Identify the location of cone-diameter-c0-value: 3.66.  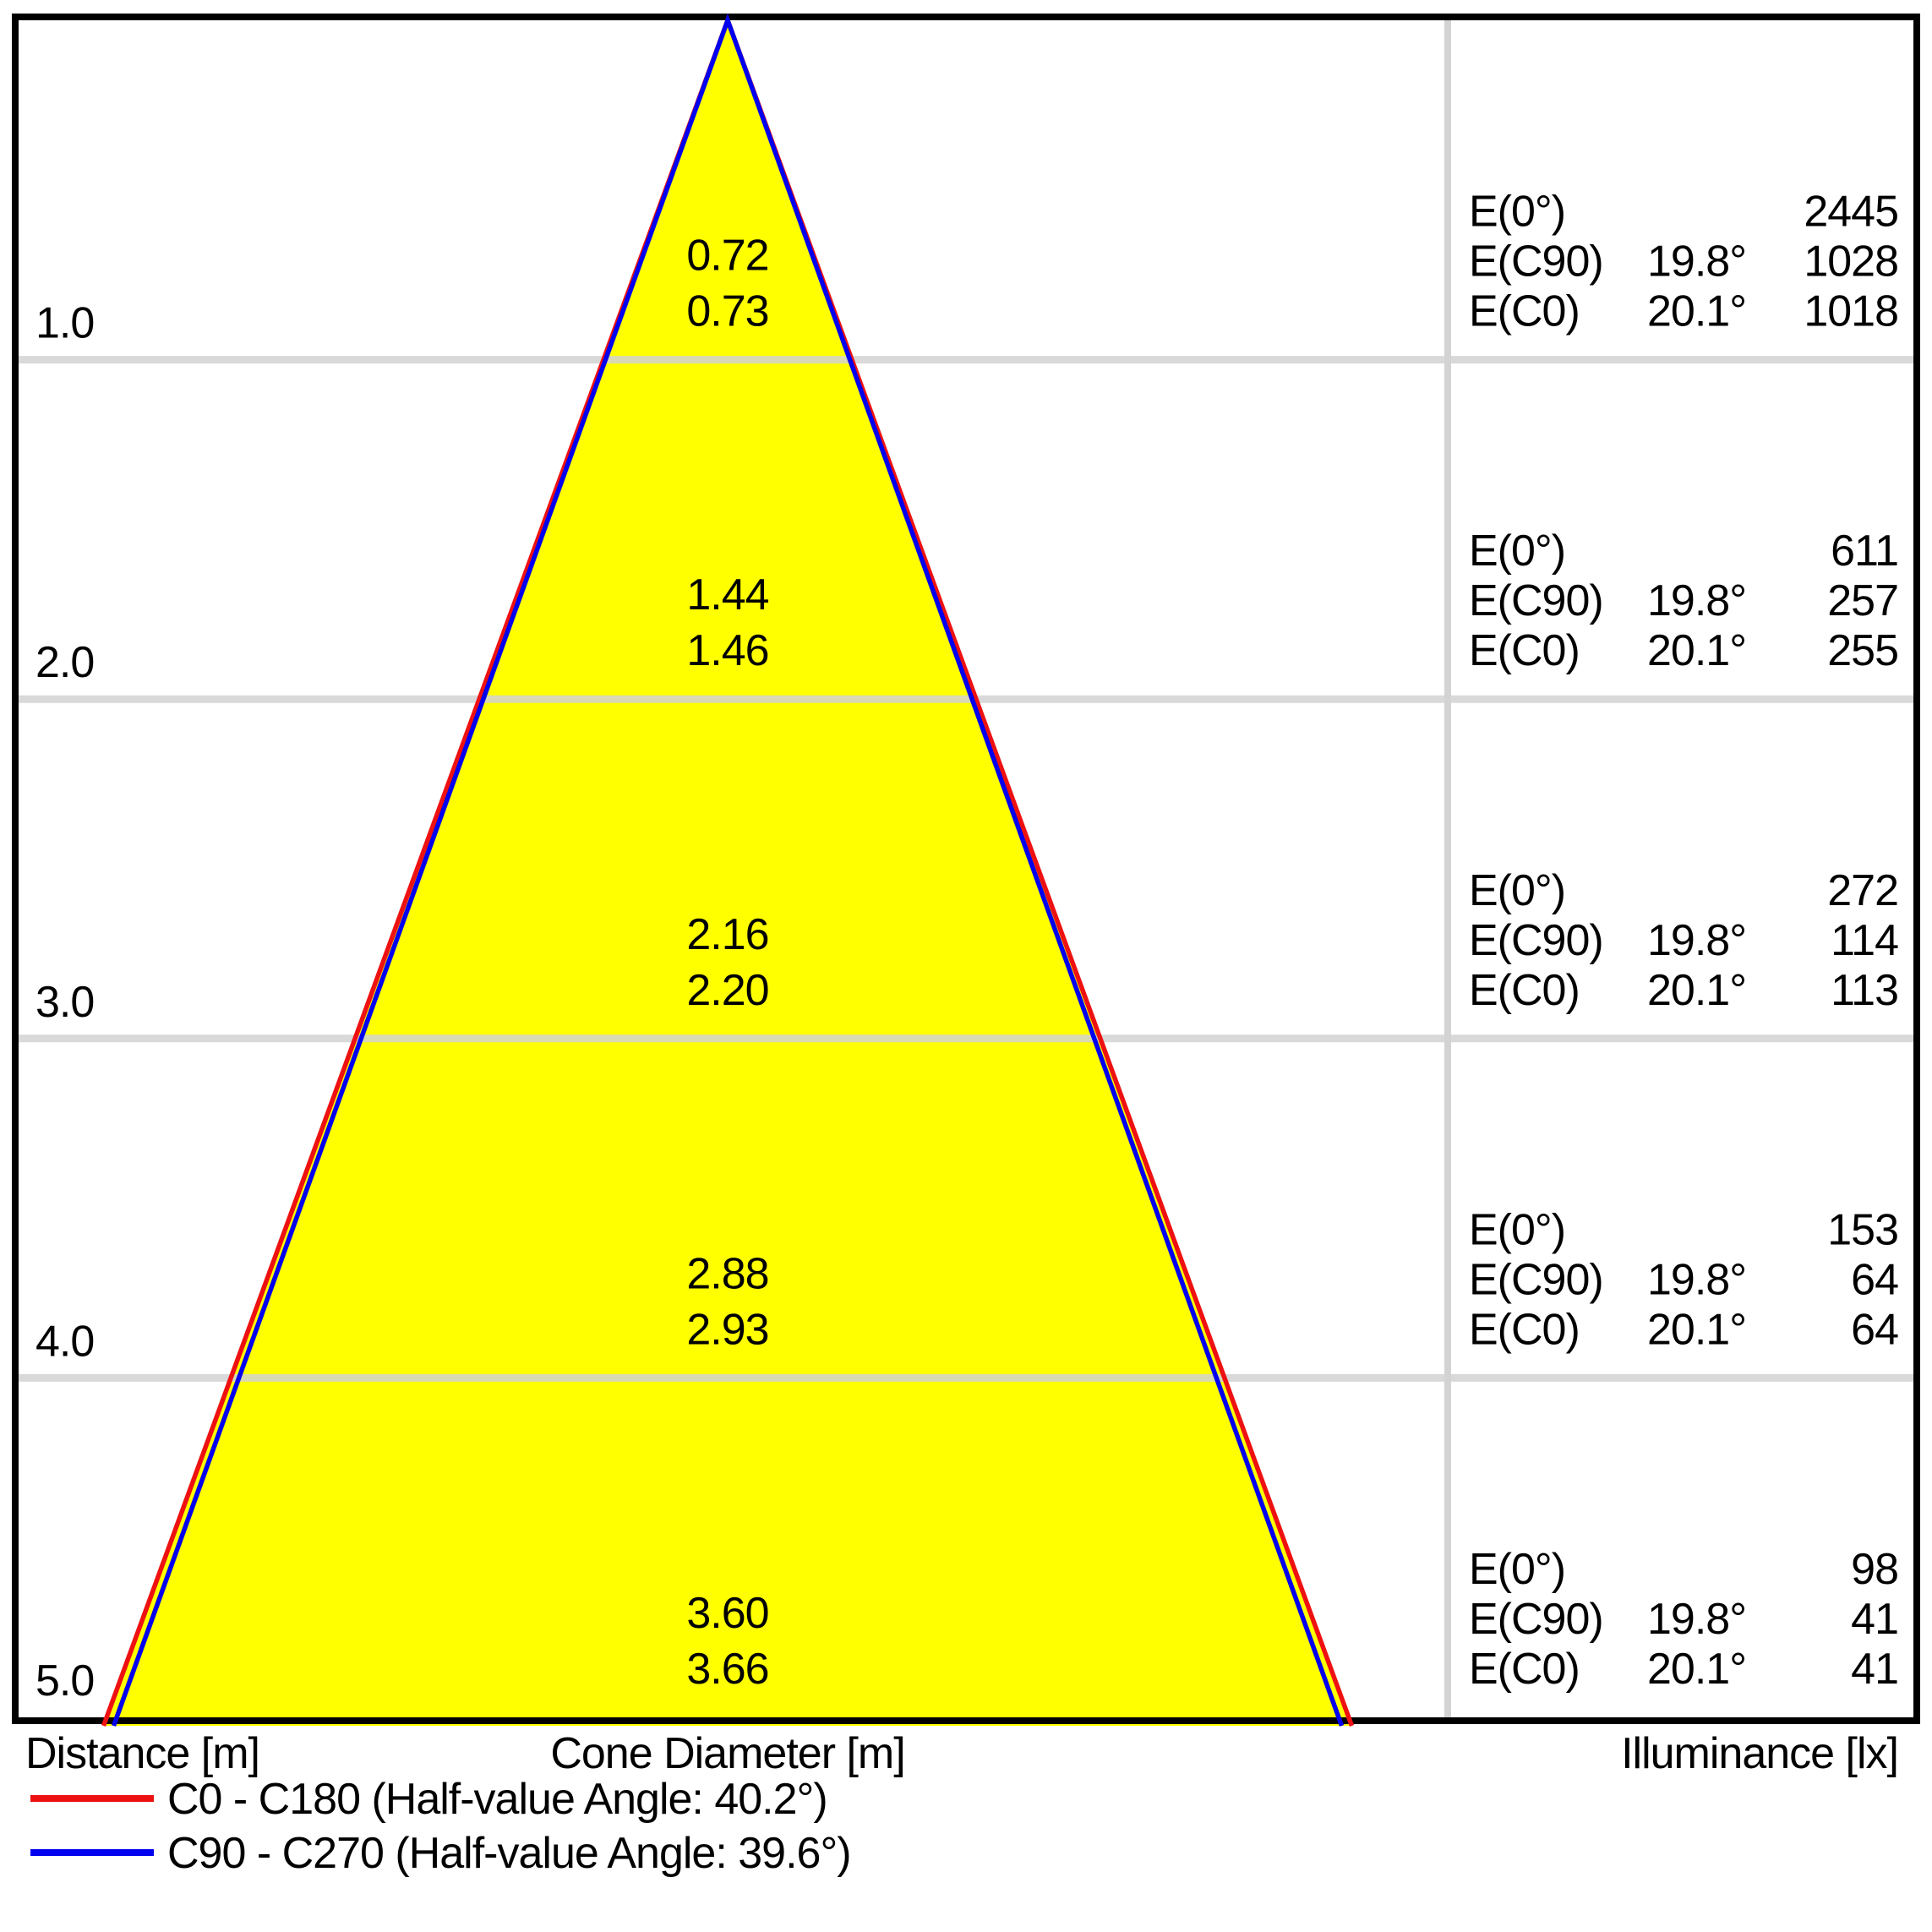
(727, 1669).